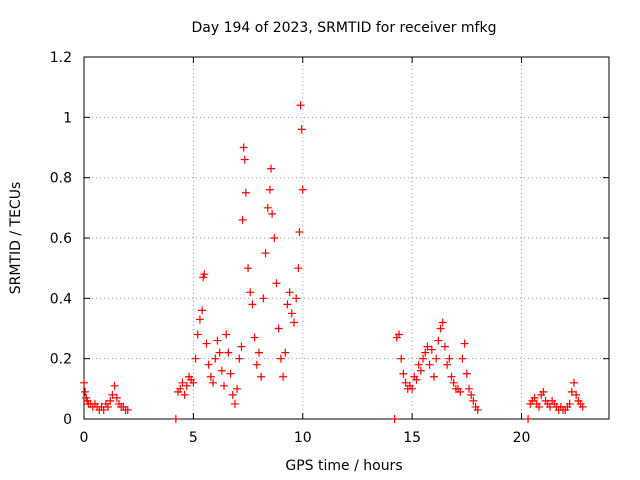  I want to click on y-tick-label: 1.2, so click(61, 58).